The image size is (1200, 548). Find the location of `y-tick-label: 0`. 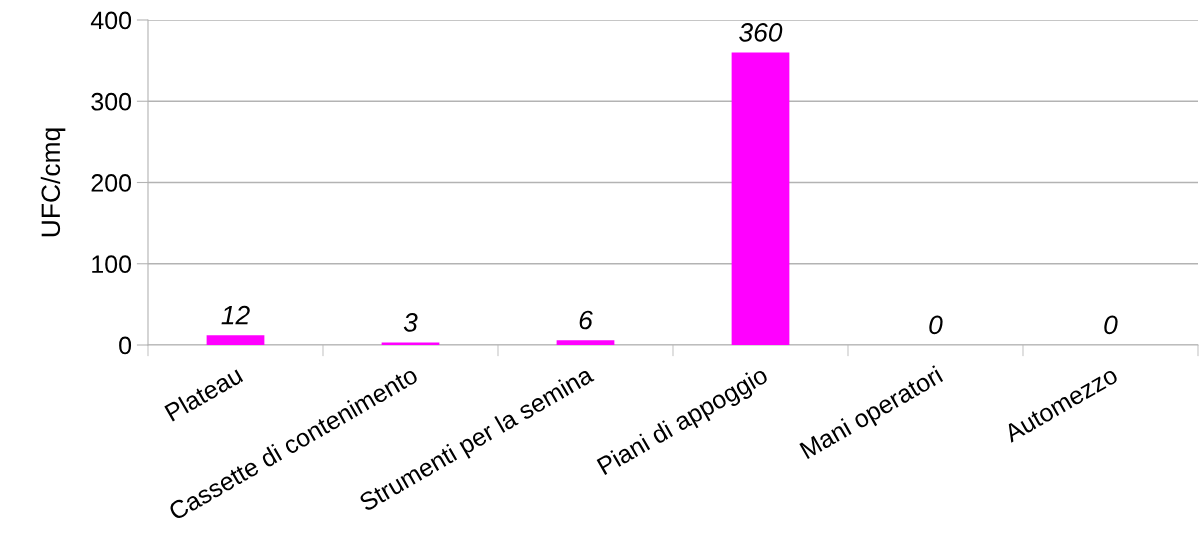

y-tick-label: 0 is located at coordinates (125, 345).